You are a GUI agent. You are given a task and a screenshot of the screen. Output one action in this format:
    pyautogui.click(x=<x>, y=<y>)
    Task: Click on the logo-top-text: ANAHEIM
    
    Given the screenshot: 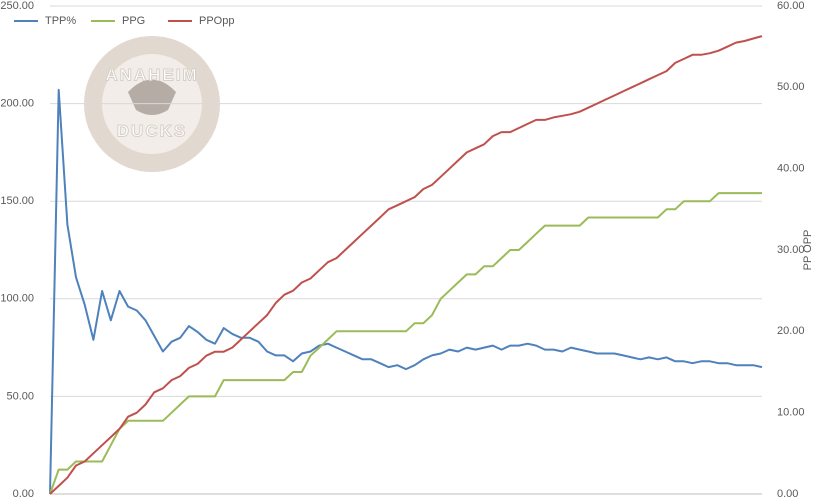 What is the action you would take?
    pyautogui.click(x=151, y=74)
    